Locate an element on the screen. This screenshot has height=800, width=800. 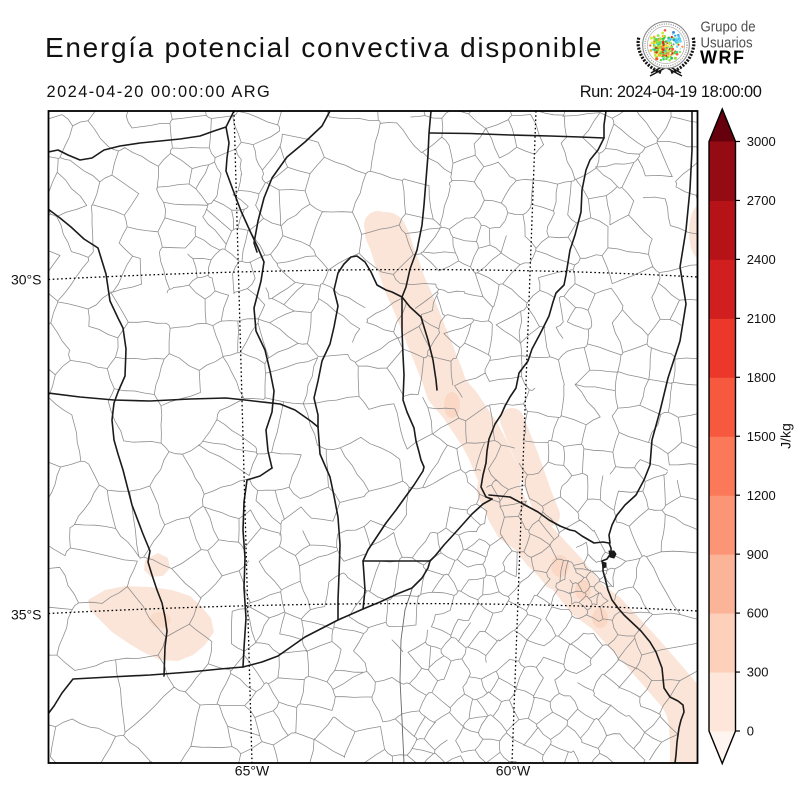
svg-text: 0 is located at coordinates (750, 731).